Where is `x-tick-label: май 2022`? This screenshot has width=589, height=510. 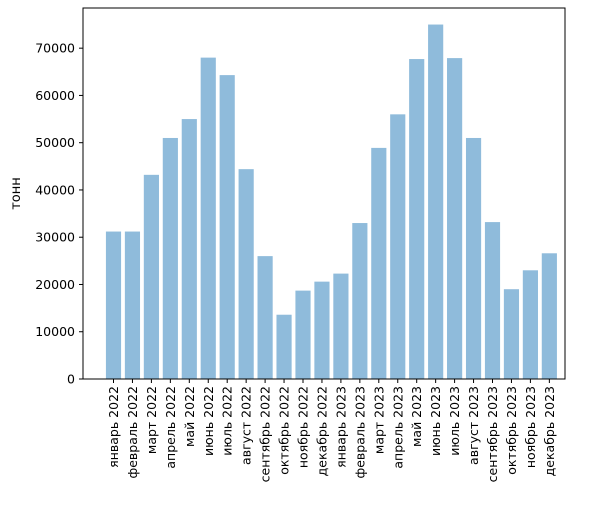
x-tick-label: май 2022 is located at coordinates (189, 416).